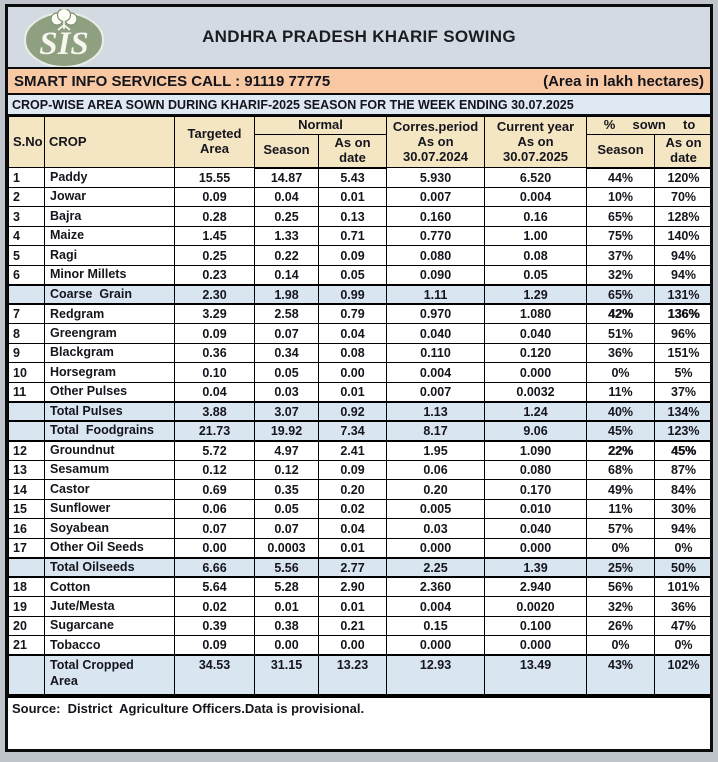  Describe the element at coordinates (536, 392) in the screenshot. I see `cell-value: 0.0032` at that location.